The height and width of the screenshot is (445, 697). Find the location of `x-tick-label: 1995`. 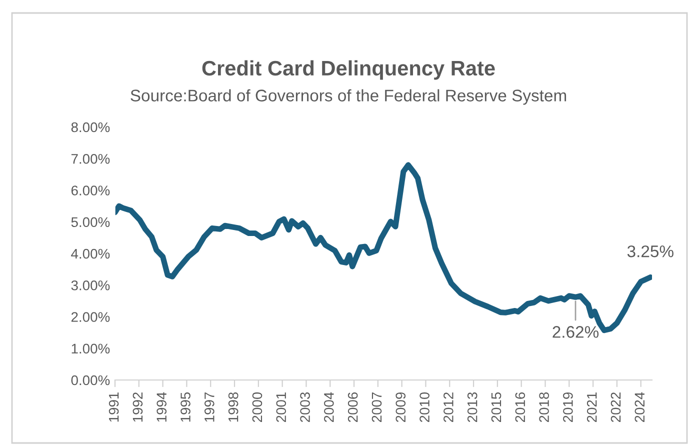

x-tick-label: 1995 is located at coordinates (185, 407).